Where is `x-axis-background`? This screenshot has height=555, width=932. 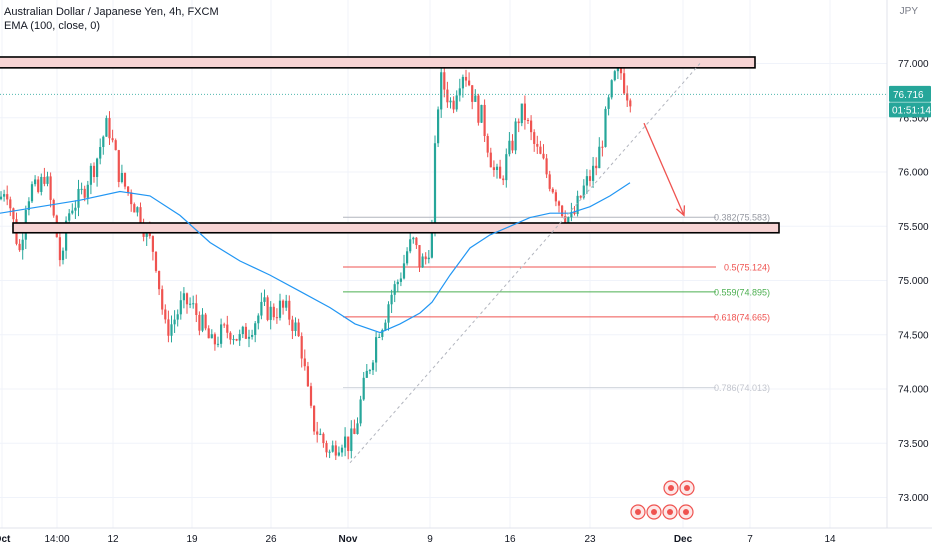
x-axis-background is located at coordinates (466, 539).